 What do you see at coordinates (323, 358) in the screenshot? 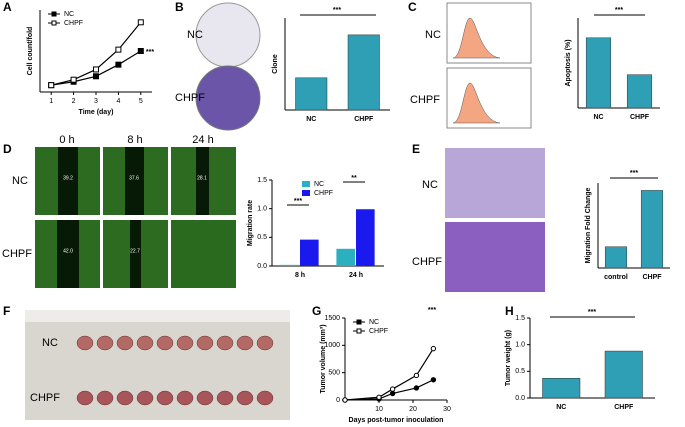
I see `y-axis-label: Tumor volume (mm³)` at bounding box center [323, 358].